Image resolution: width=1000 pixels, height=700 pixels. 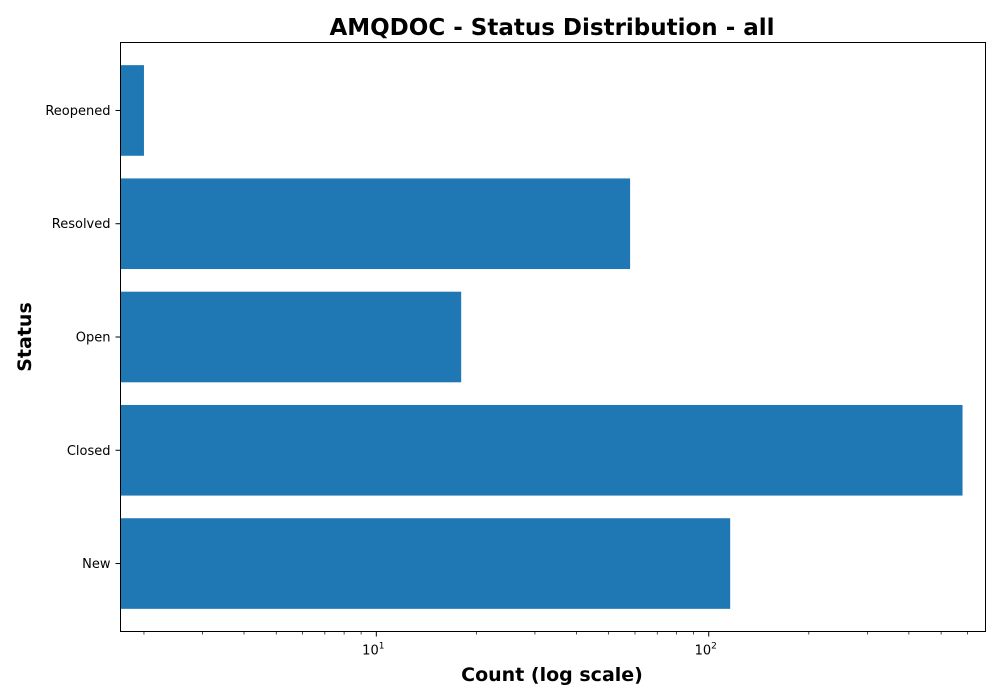 What do you see at coordinates (96, 564) in the screenshot?
I see `y-tick-label-new: New` at bounding box center [96, 564].